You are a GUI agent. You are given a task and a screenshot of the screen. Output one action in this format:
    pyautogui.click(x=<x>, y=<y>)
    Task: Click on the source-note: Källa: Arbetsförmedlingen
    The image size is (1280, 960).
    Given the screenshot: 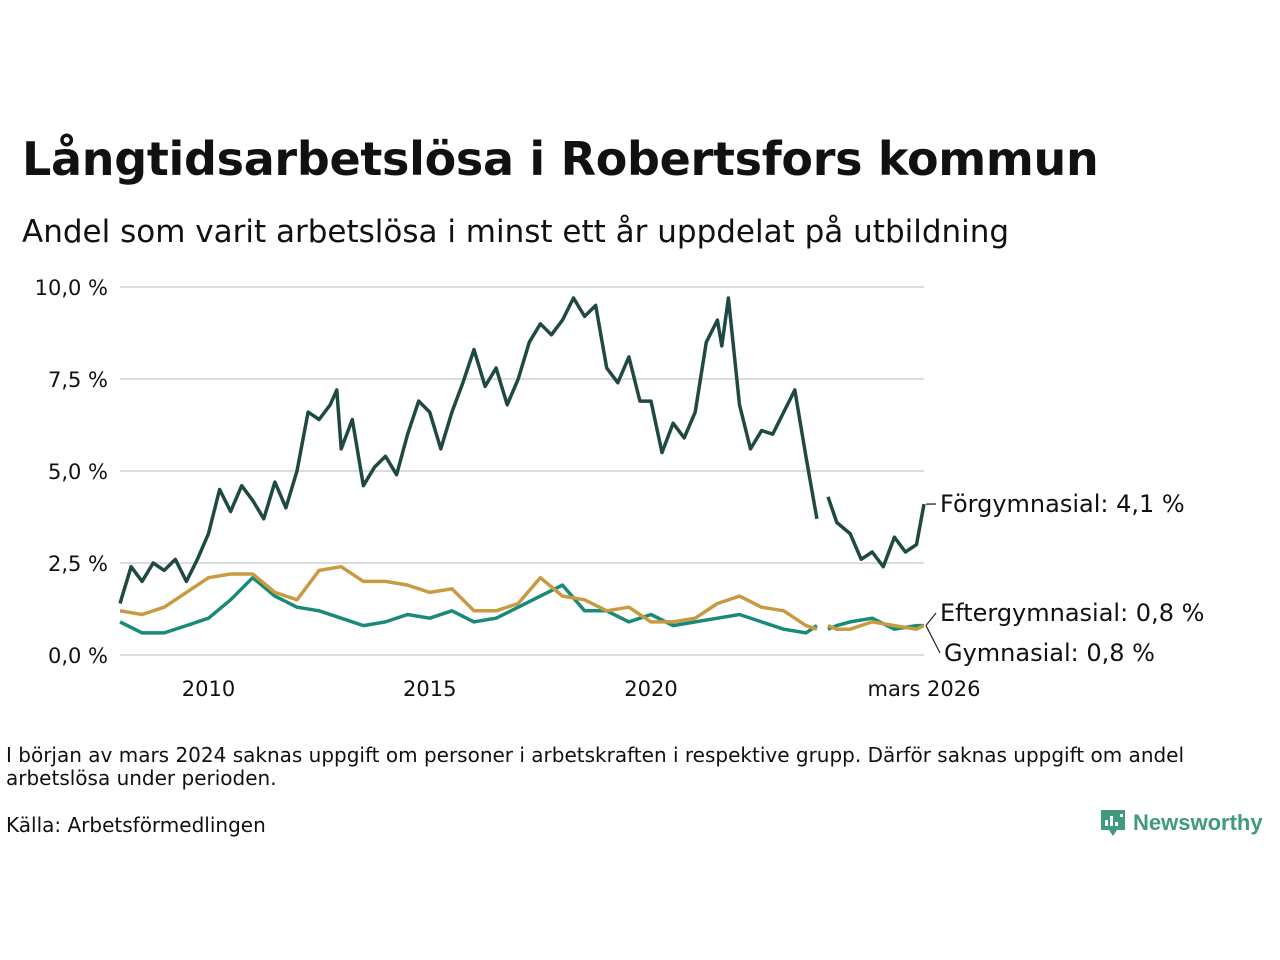 What is the action you would take?
    pyautogui.click(x=136, y=825)
    